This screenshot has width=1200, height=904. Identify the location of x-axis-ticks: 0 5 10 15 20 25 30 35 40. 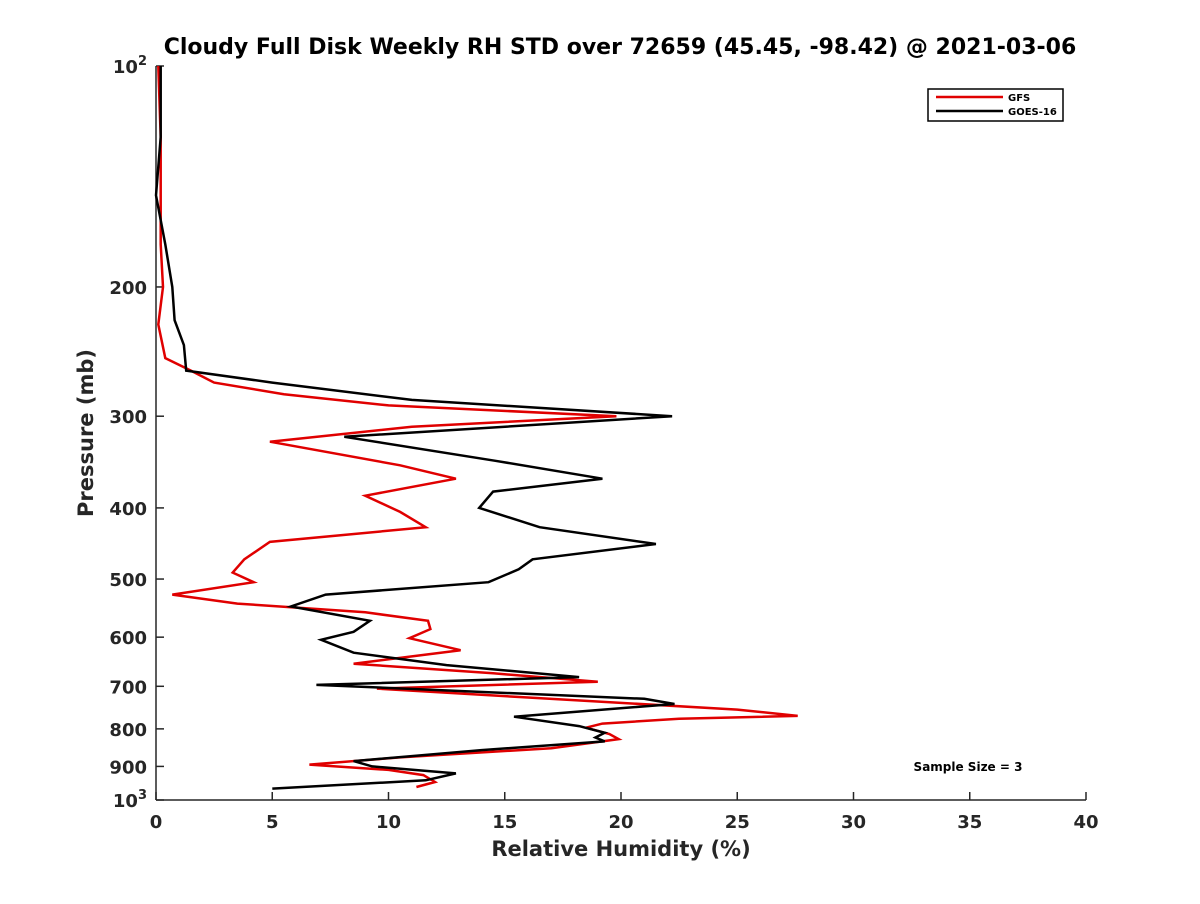
(624, 812).